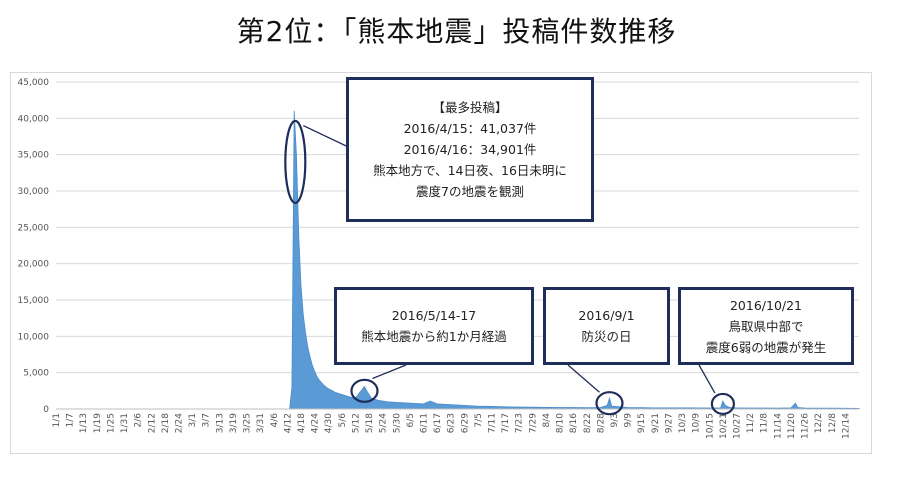 The width and height of the screenshot is (913, 480). I want to click on may-callout-line, so click(389, 372).